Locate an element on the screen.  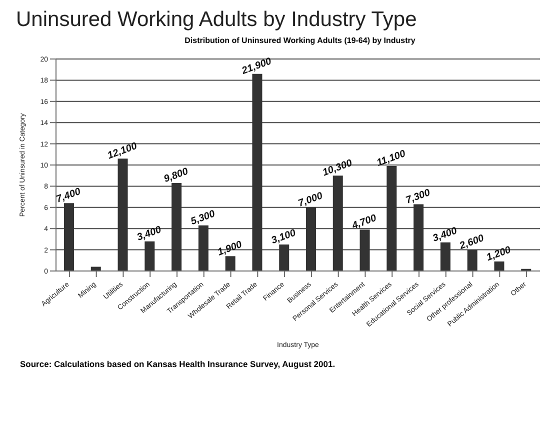
annotation: 9,800 is located at coordinates (176, 176).